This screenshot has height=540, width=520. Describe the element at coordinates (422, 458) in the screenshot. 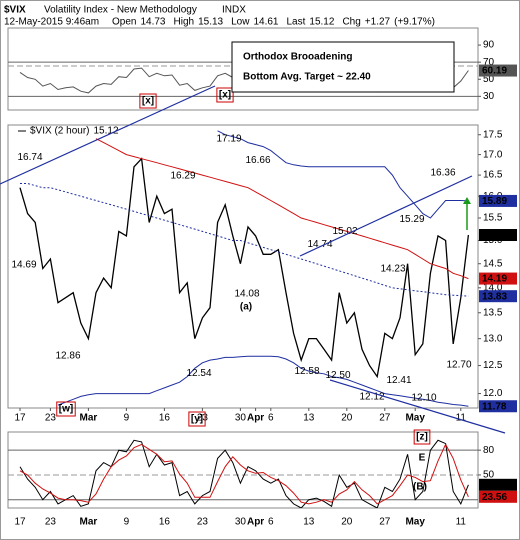

I see `wave-label: E` at that location.